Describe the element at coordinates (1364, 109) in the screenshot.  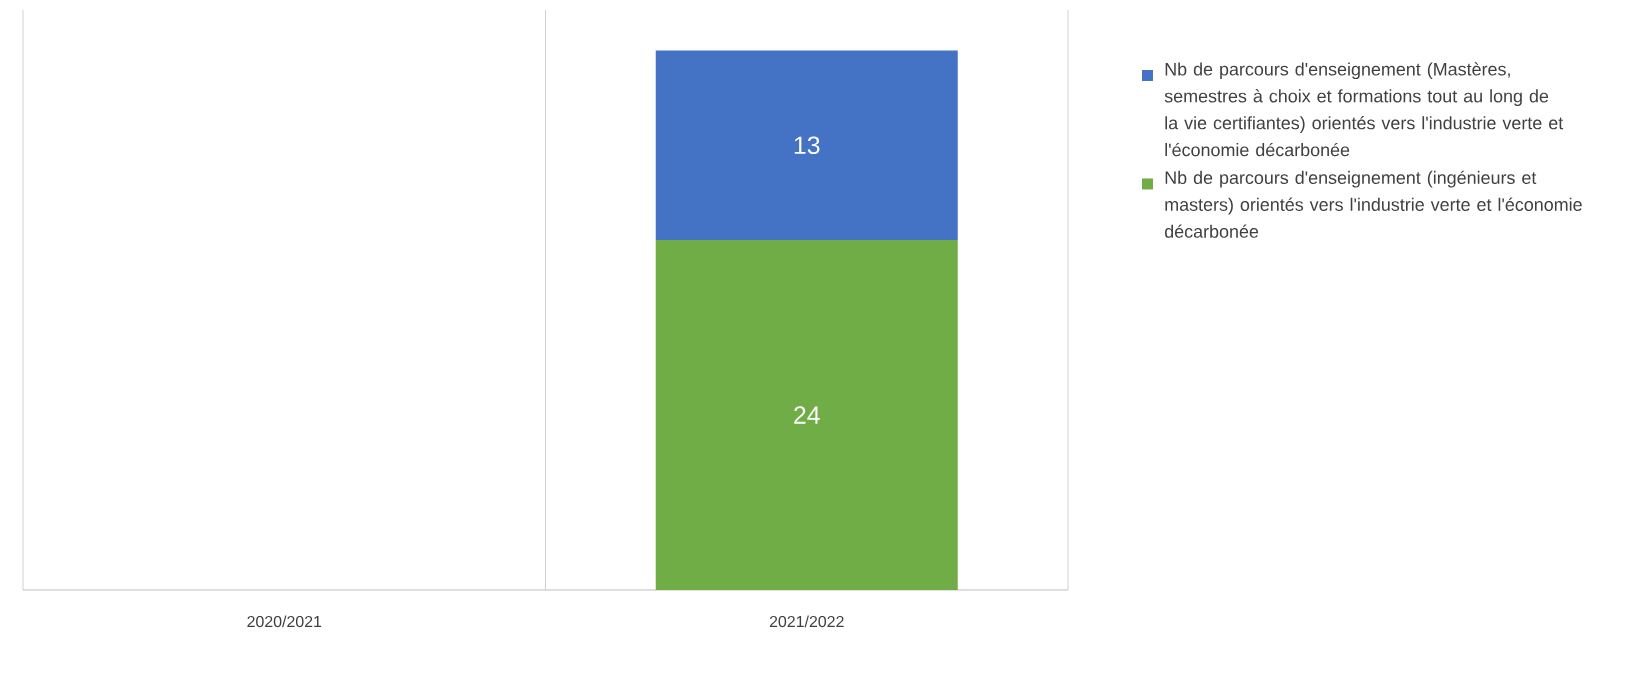
I see `legend-label: Nb de parcours d'enseignement (Mastères, semestres à choix et formations tout au long de la vie certifiantes) orientés vers l'industrie verte et l'économie décarbonée` at that location.